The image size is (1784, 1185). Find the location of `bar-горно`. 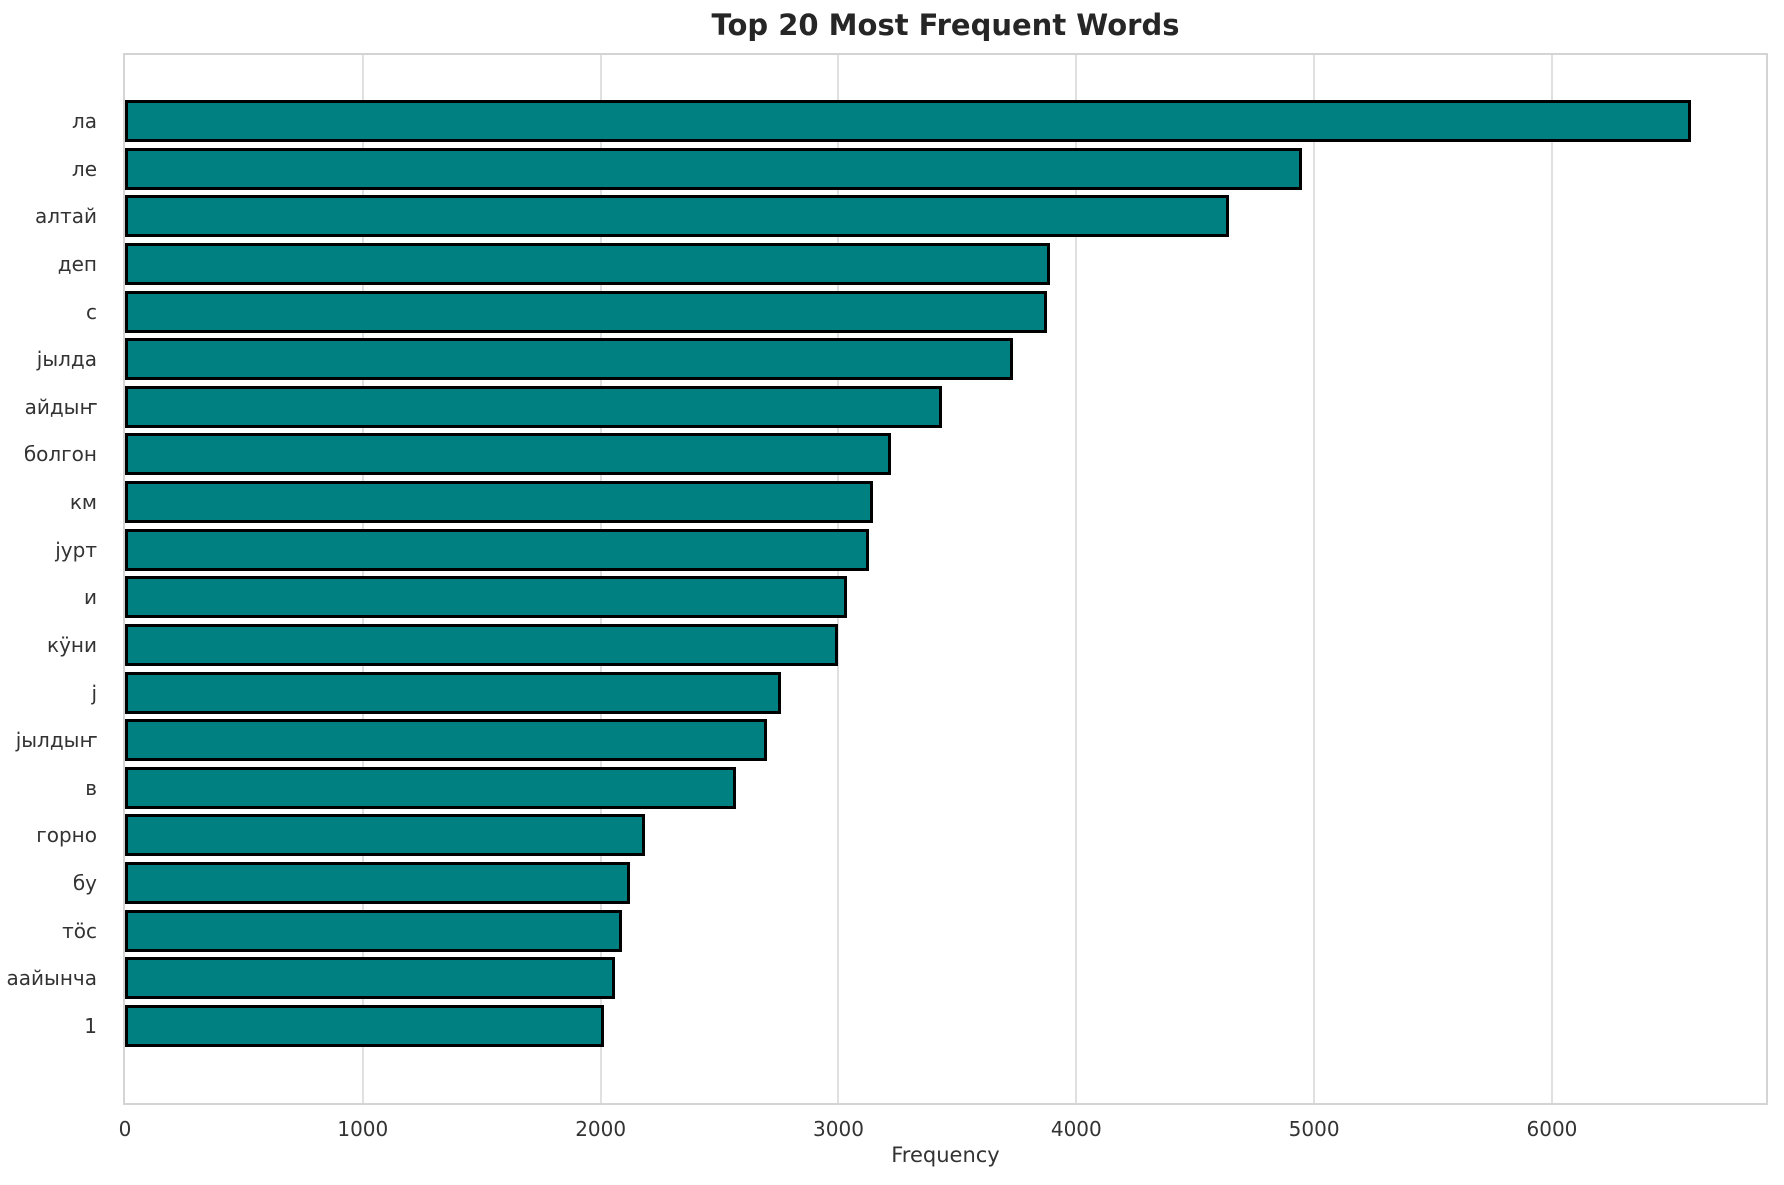

bar-горно is located at coordinates (385, 835).